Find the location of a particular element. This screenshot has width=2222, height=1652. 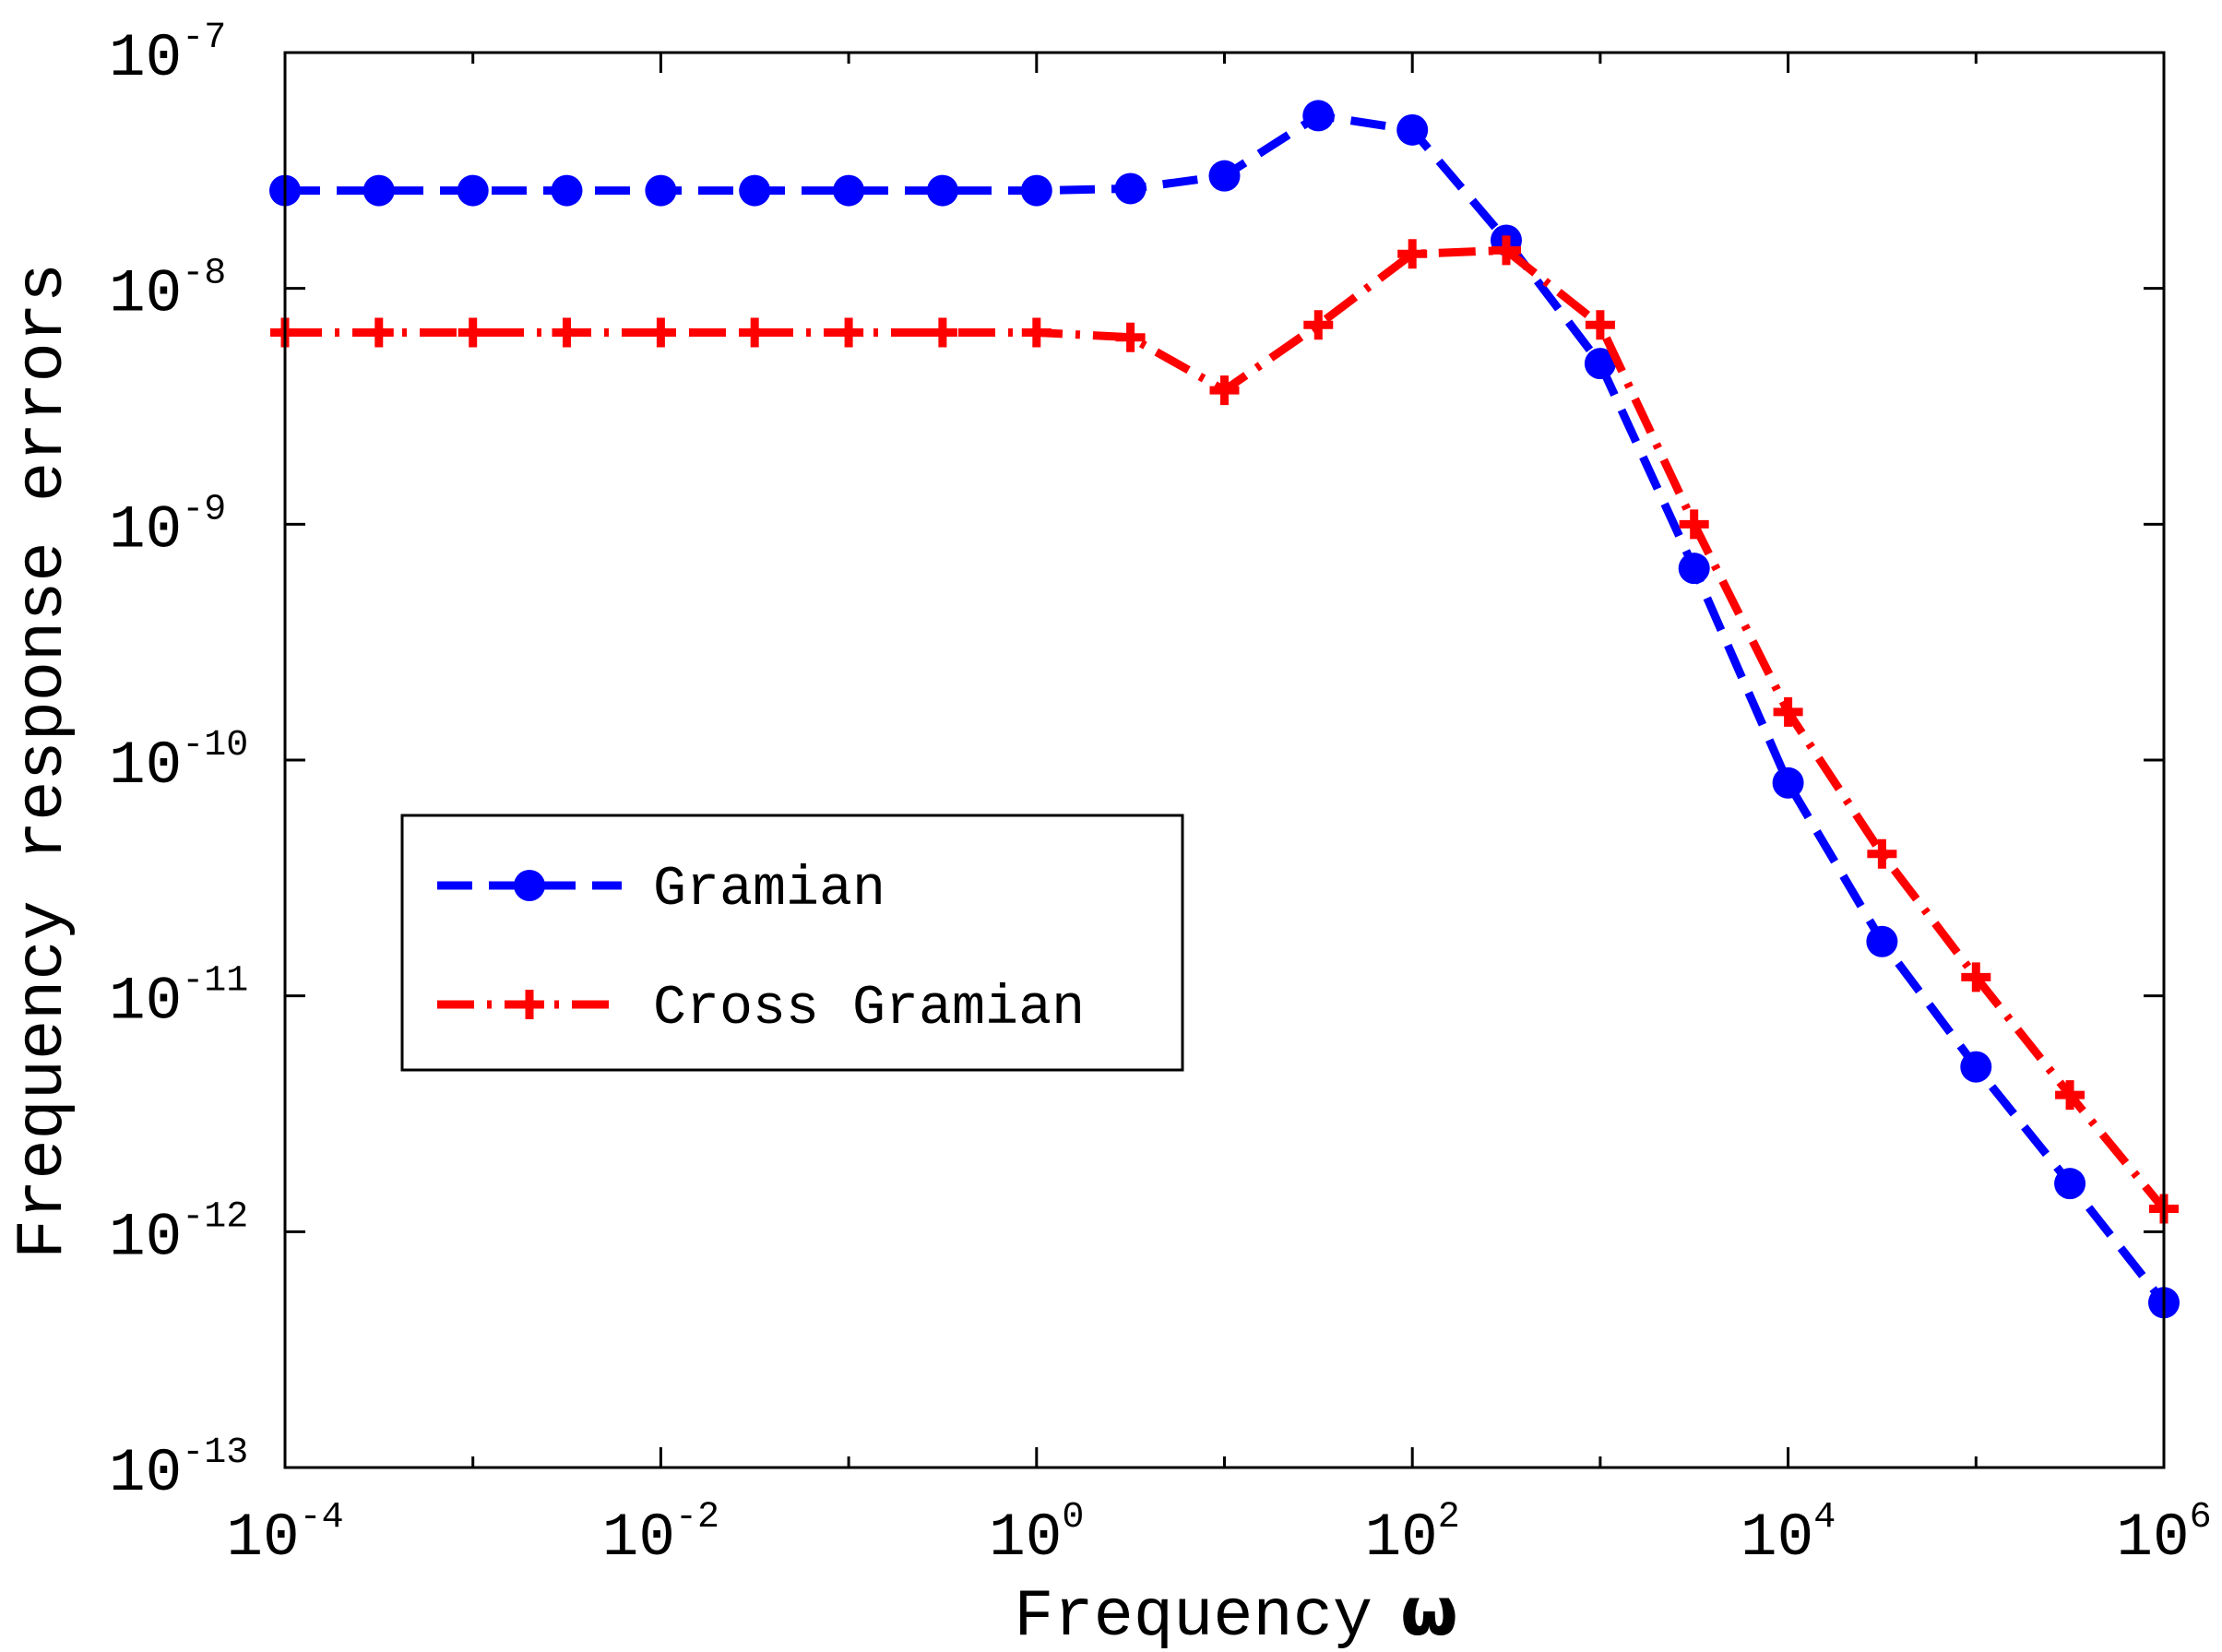

legend-gramian-marker is located at coordinates (529, 885).